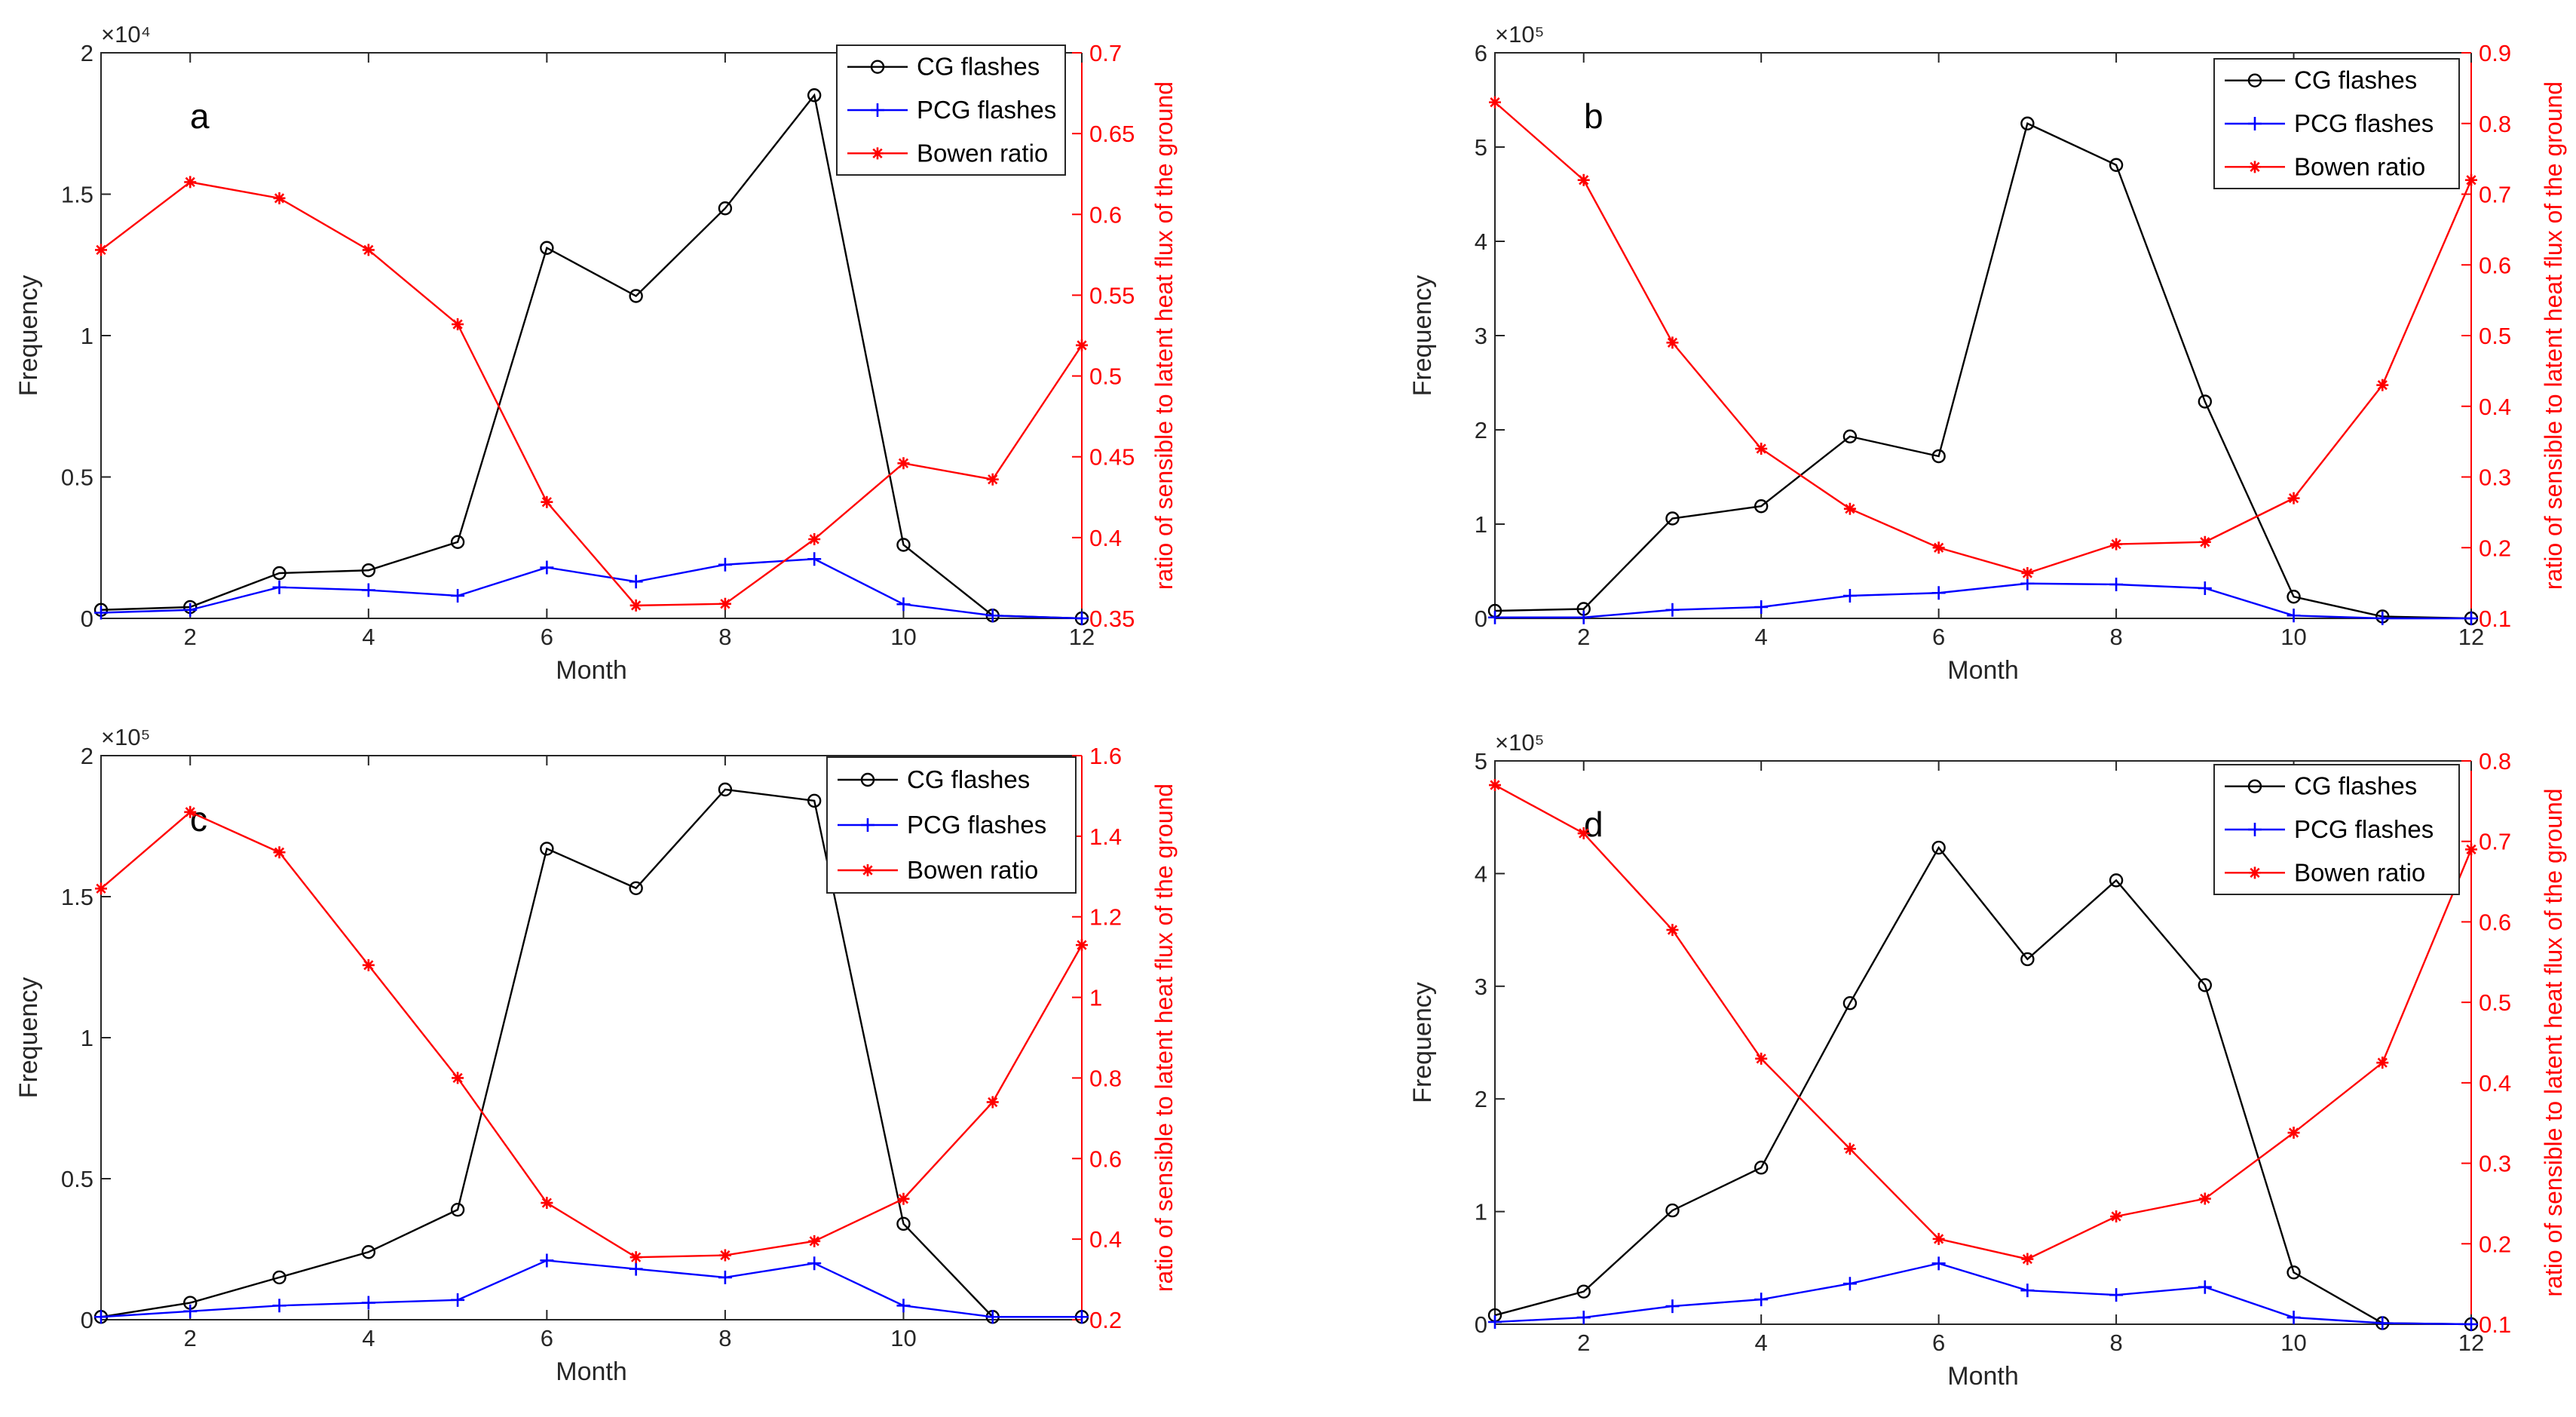  Describe the element at coordinates (1481, 987) in the screenshot. I see `y-tick-label: 3` at that location.